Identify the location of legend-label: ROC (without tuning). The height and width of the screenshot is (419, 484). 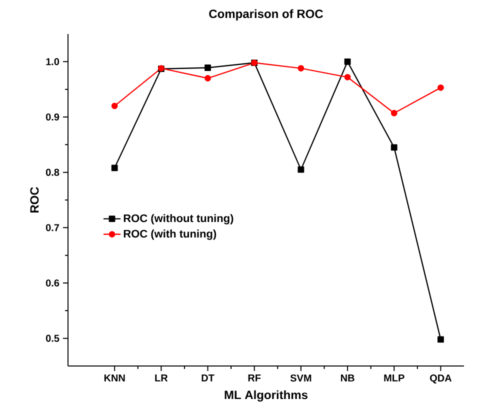
(179, 219).